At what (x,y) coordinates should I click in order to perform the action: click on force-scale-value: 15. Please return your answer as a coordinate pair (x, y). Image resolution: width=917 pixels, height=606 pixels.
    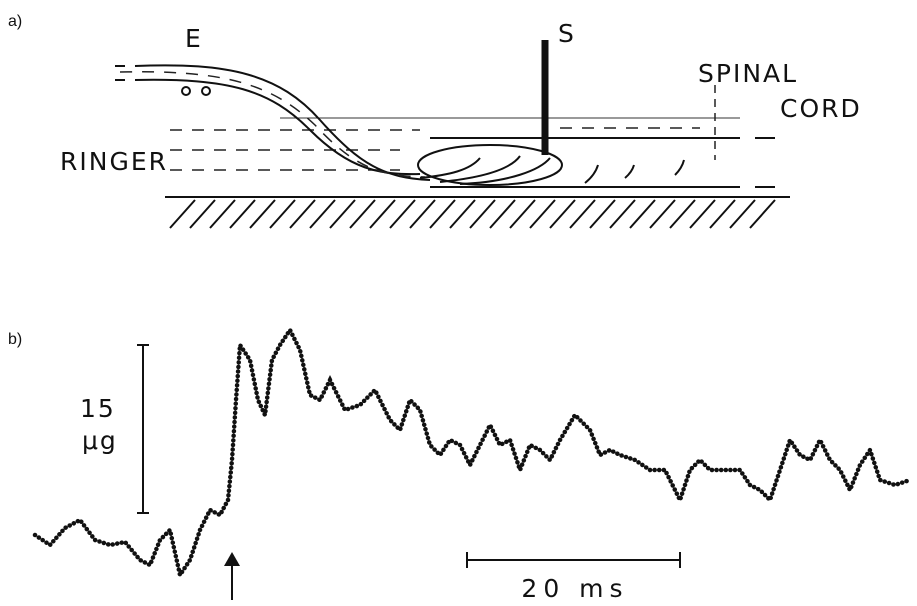
    Looking at the image, I should click on (98, 408).